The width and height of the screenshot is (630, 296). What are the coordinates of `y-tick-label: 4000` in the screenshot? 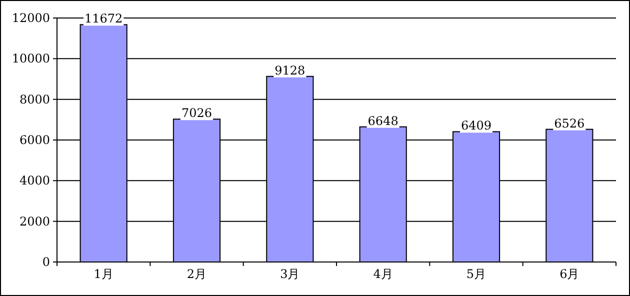 It's located at (34, 181).